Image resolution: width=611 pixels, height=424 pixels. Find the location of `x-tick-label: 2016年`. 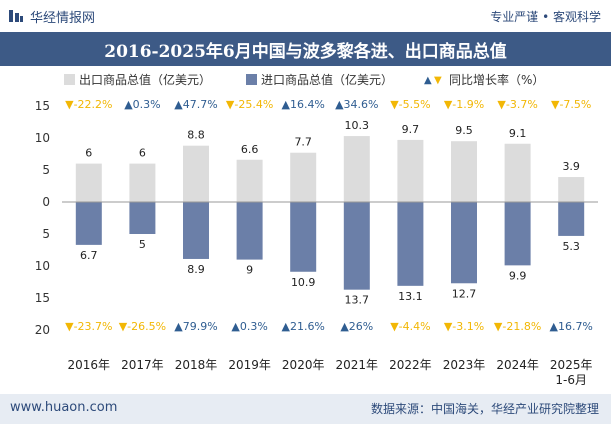

x-tick-label: 2016年 is located at coordinates (89, 365).